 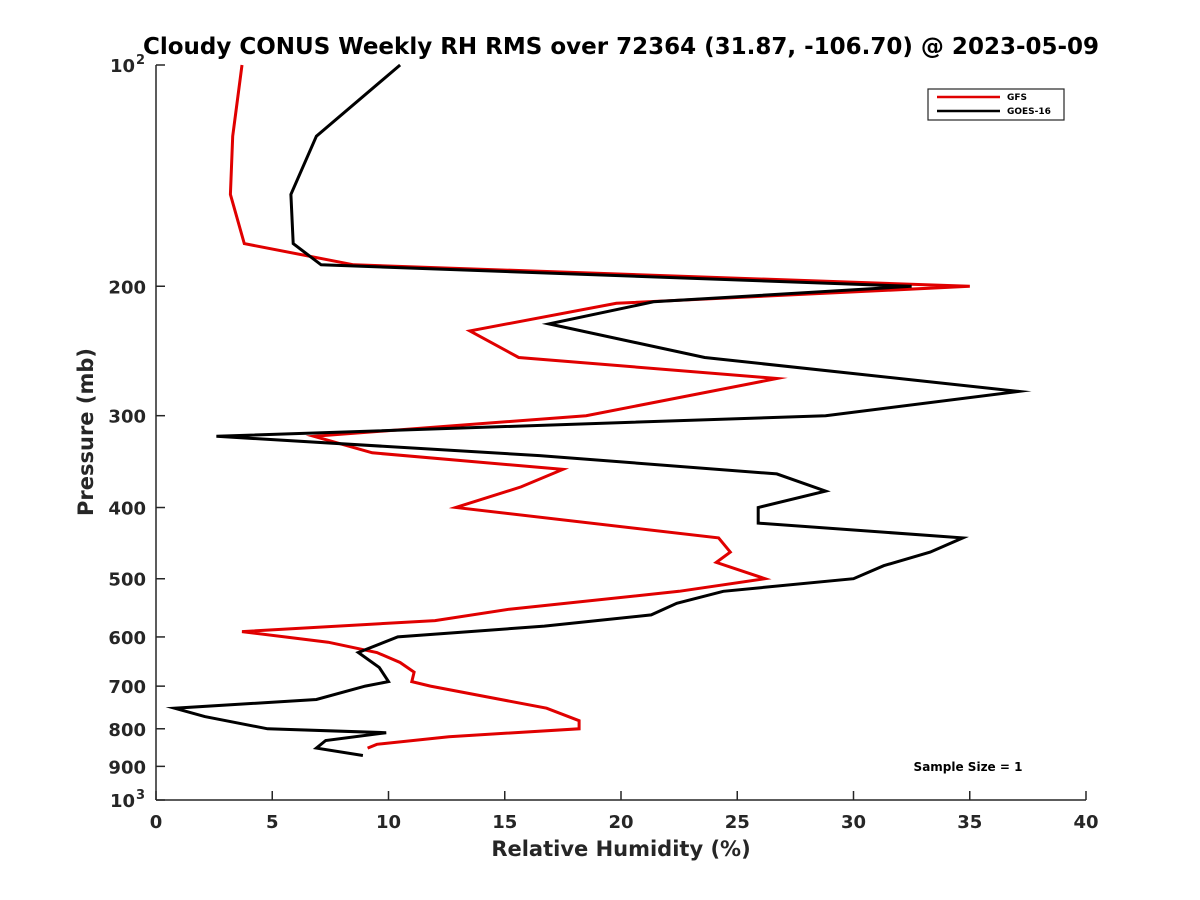 I want to click on y-tick-label: 400, so click(x=127, y=509).